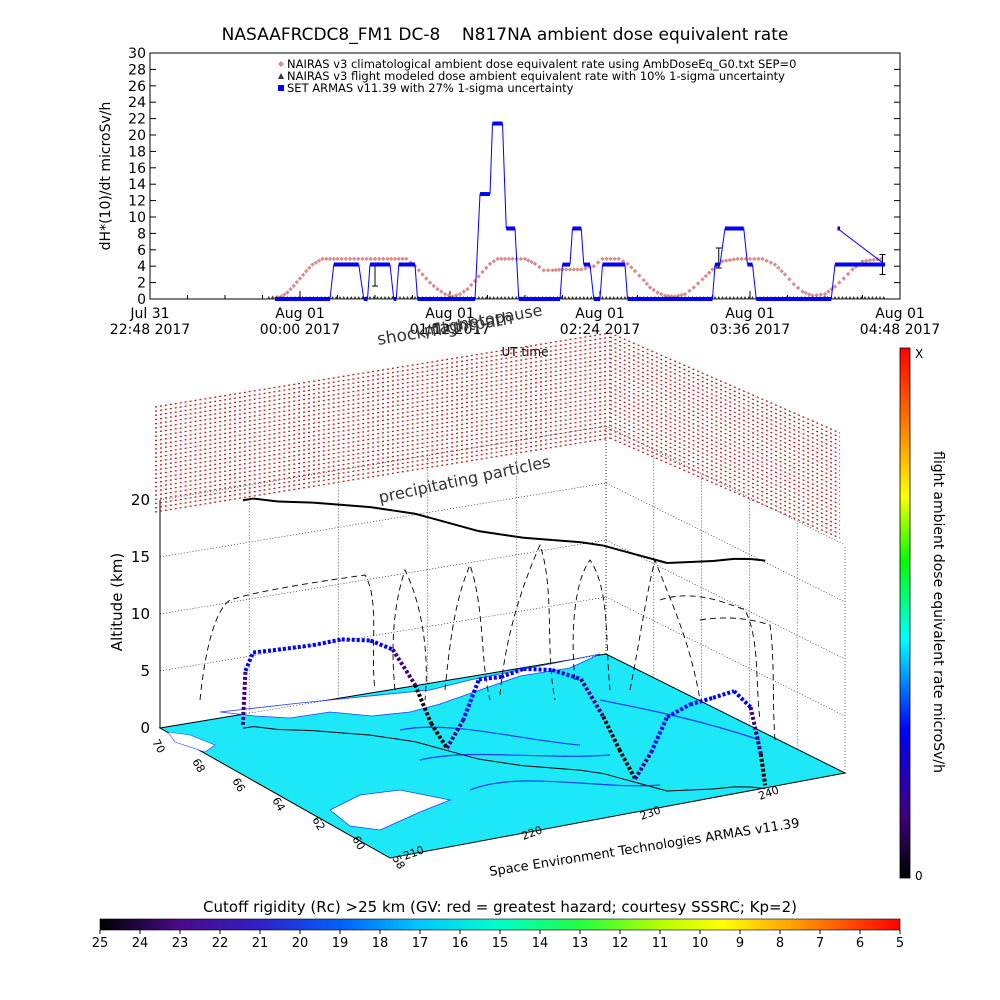 The height and width of the screenshot is (1000, 1000). I want to click on x-tick-day: Jul 31, so click(149, 314).